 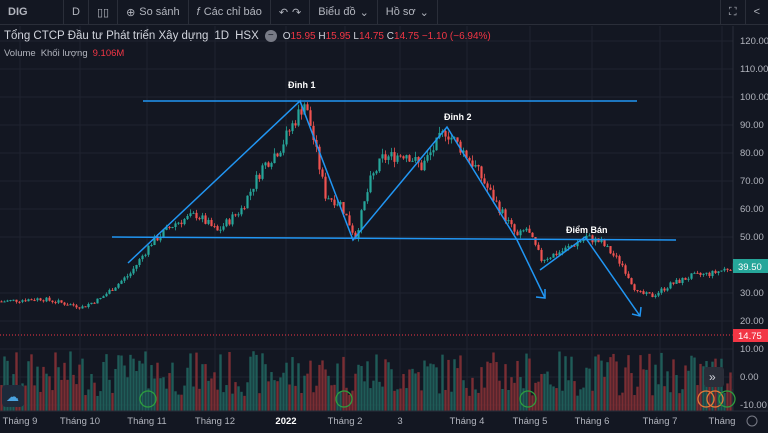 What do you see at coordinates (297, 12) in the screenshot?
I see `redo-icon: ↷` at bounding box center [297, 12].